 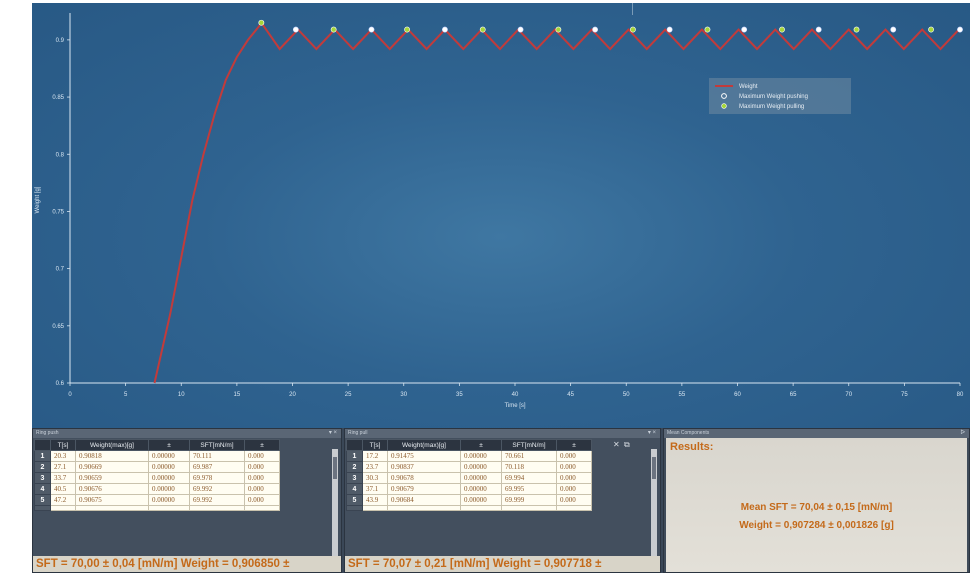 What do you see at coordinates (217, 467) in the screenshot?
I see `sft-cell: 69.987` at bounding box center [217, 467].